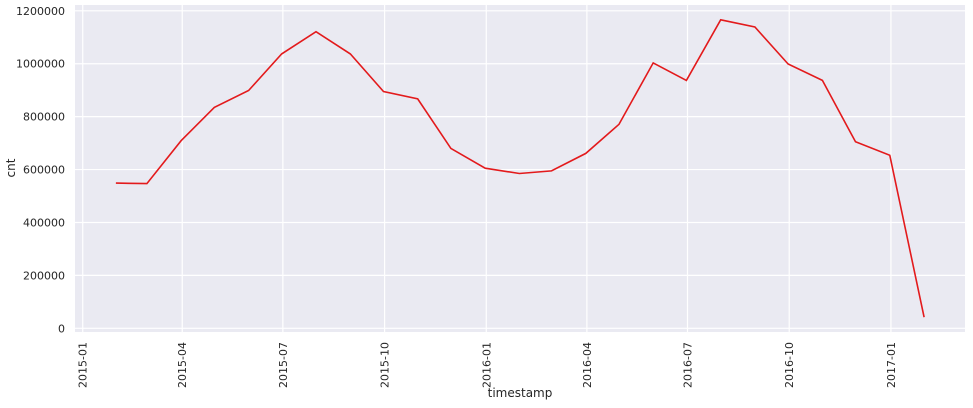  Describe the element at coordinates (587, 365) in the screenshot. I see `x-tick-label: 2016-04` at that location.